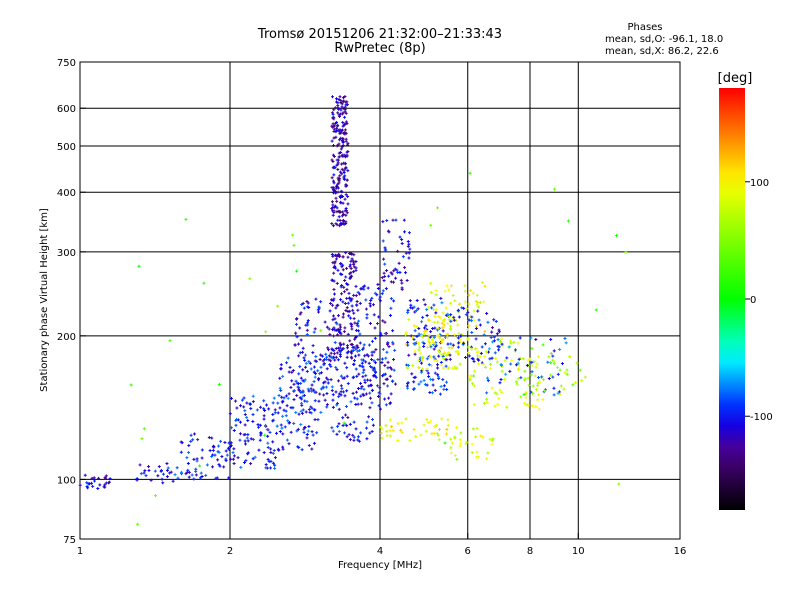 The image size is (800, 600). What do you see at coordinates (44, 300) in the screenshot?
I see `y-axis-label: Stationary phase Virtual Height [km]` at bounding box center [44, 300].